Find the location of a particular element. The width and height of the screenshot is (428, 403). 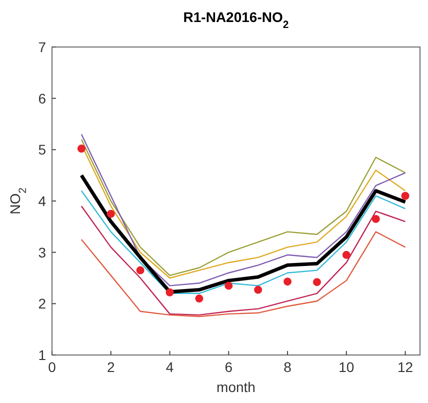

x-tick-label: 0 is located at coordinates (52, 367).